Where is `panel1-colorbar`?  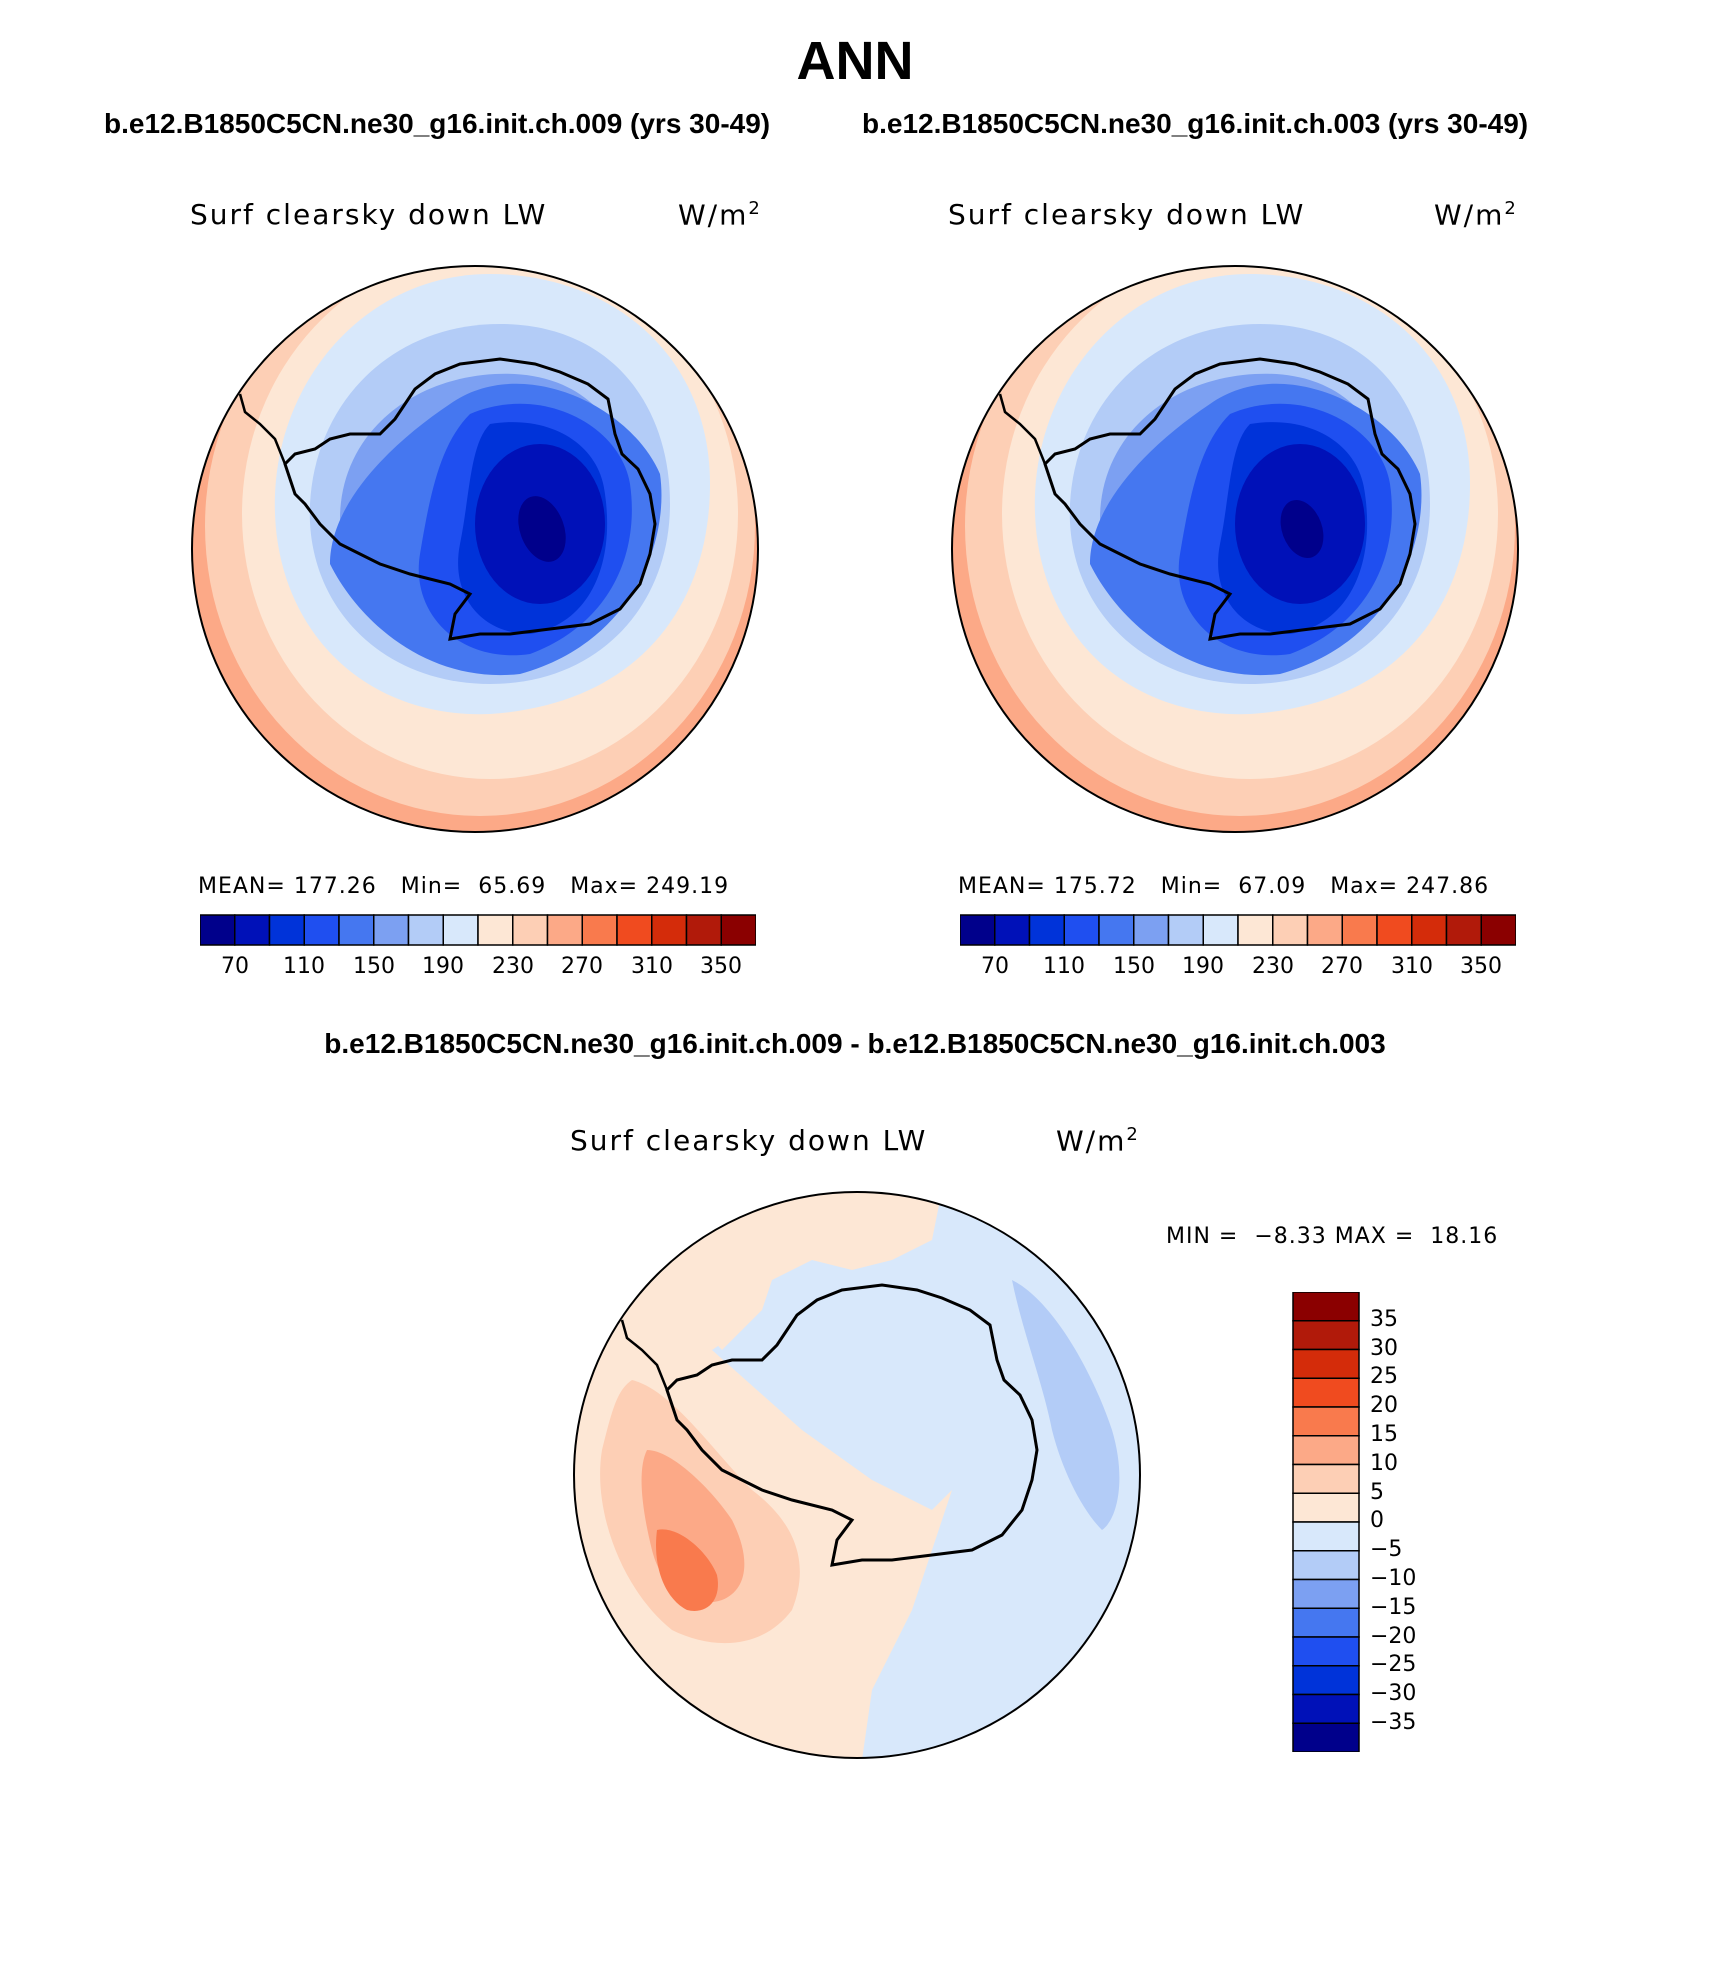
panel1-colorbar is located at coordinates (478, 930).